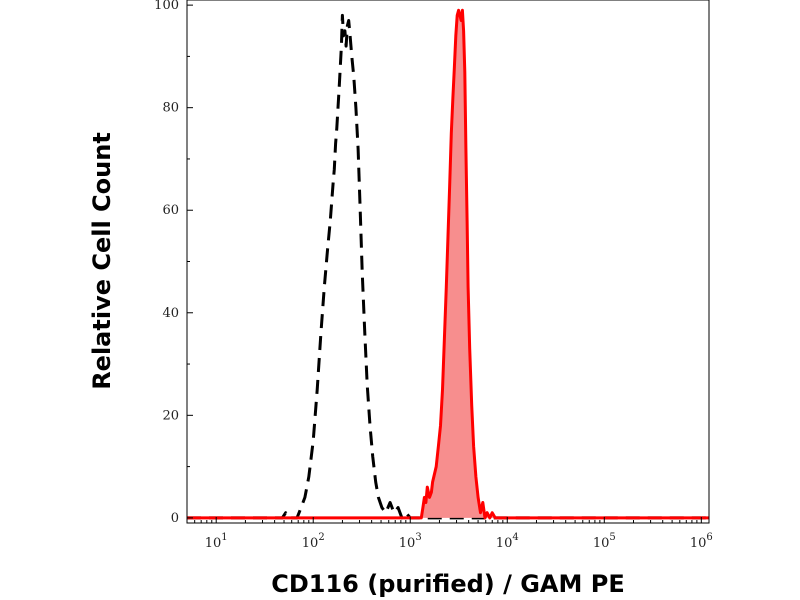 Image resolution: width=800 pixels, height=600 pixels. I want to click on y-tick-label-3: 60, so click(170, 210).